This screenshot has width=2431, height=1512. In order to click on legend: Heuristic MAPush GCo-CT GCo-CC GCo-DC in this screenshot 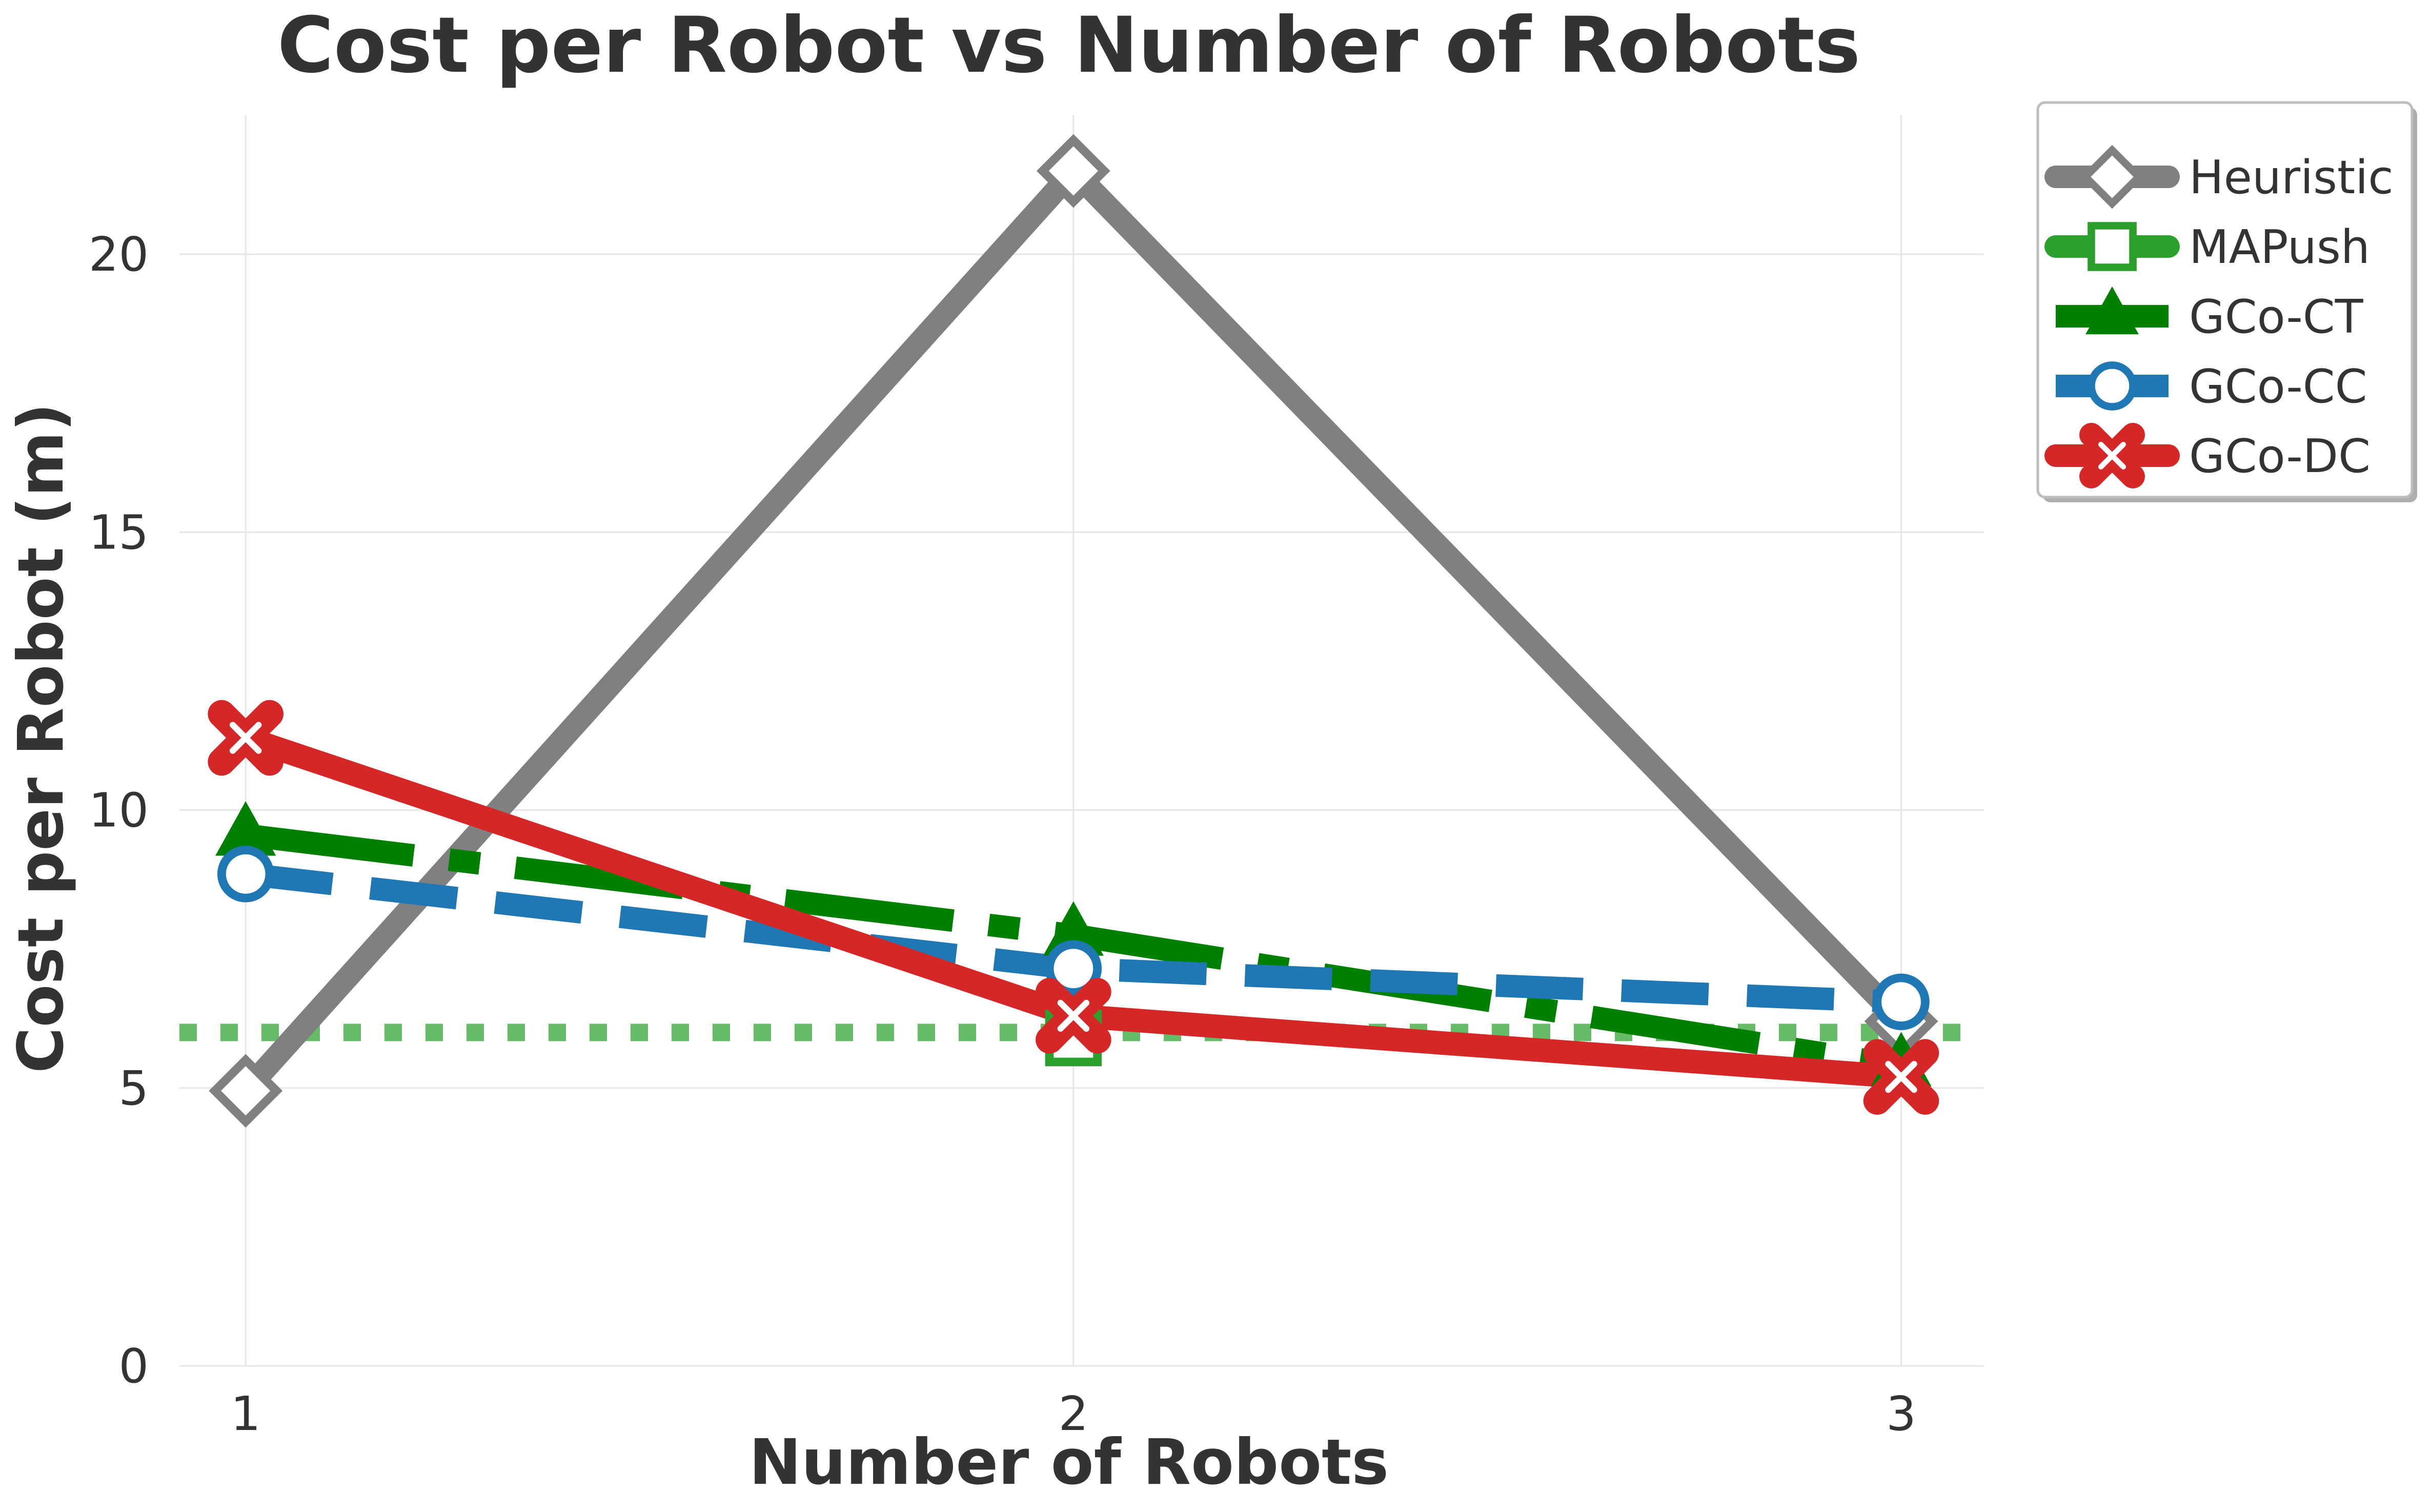, I will do `click(2226, 302)`.